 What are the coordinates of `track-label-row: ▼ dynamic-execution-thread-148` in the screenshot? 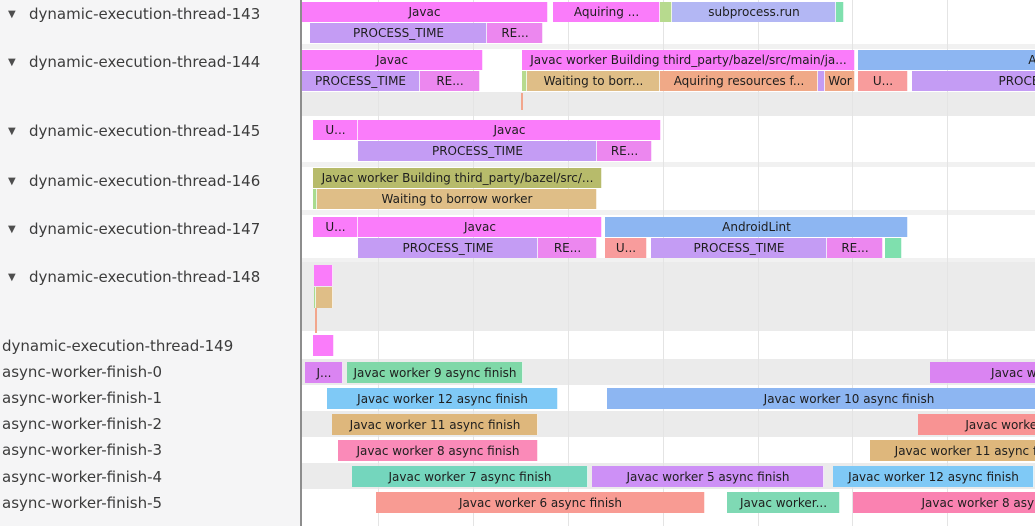 It's located at (150, 277).